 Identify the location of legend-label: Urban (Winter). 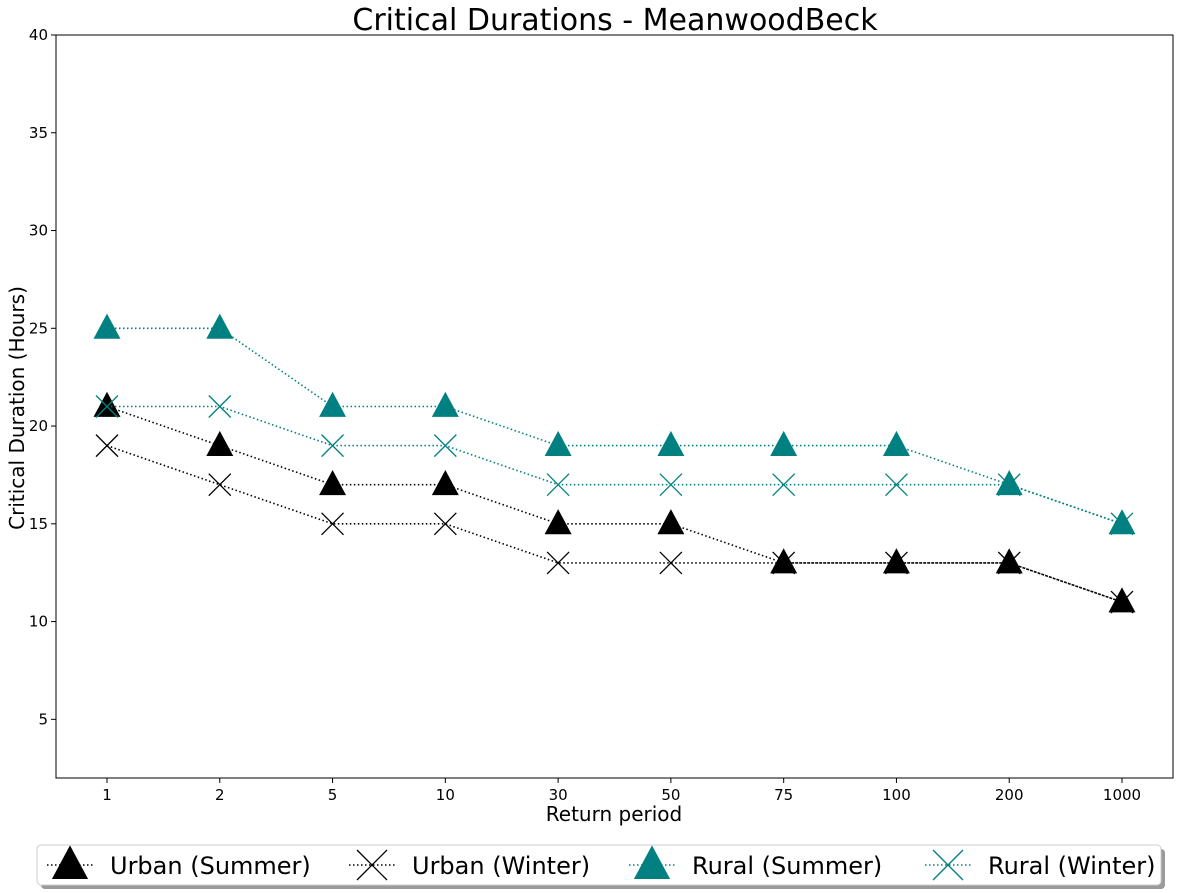
(501, 866).